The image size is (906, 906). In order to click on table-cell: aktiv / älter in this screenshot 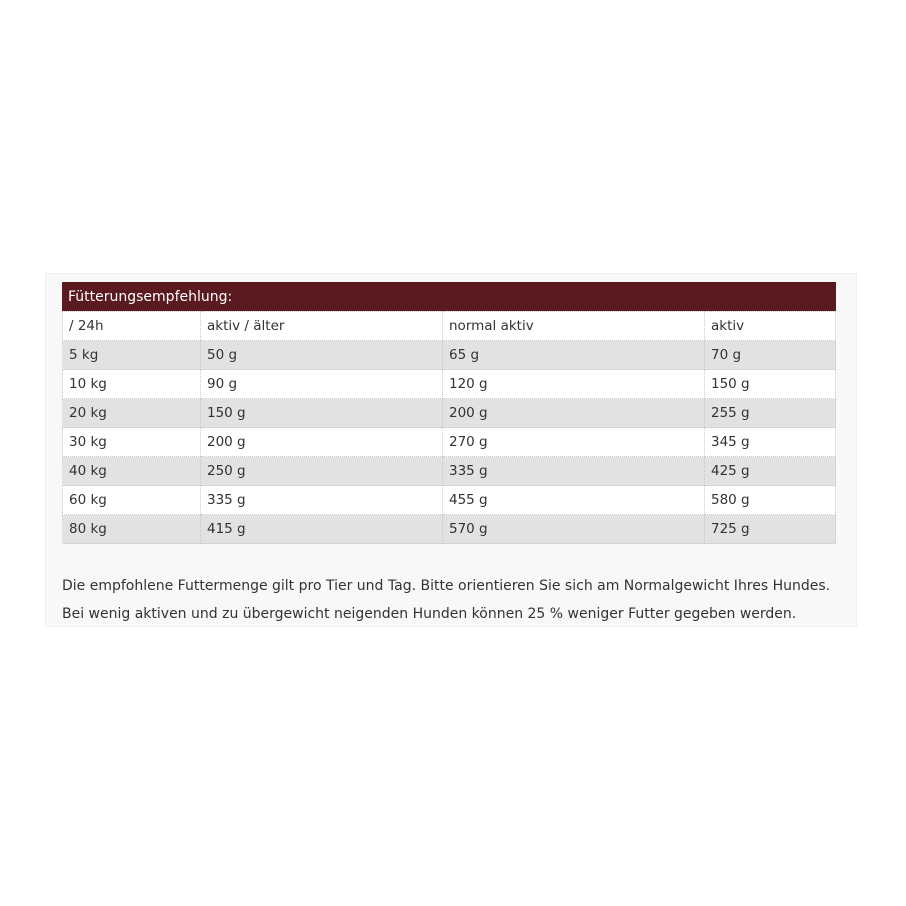, I will do `click(321, 326)`.